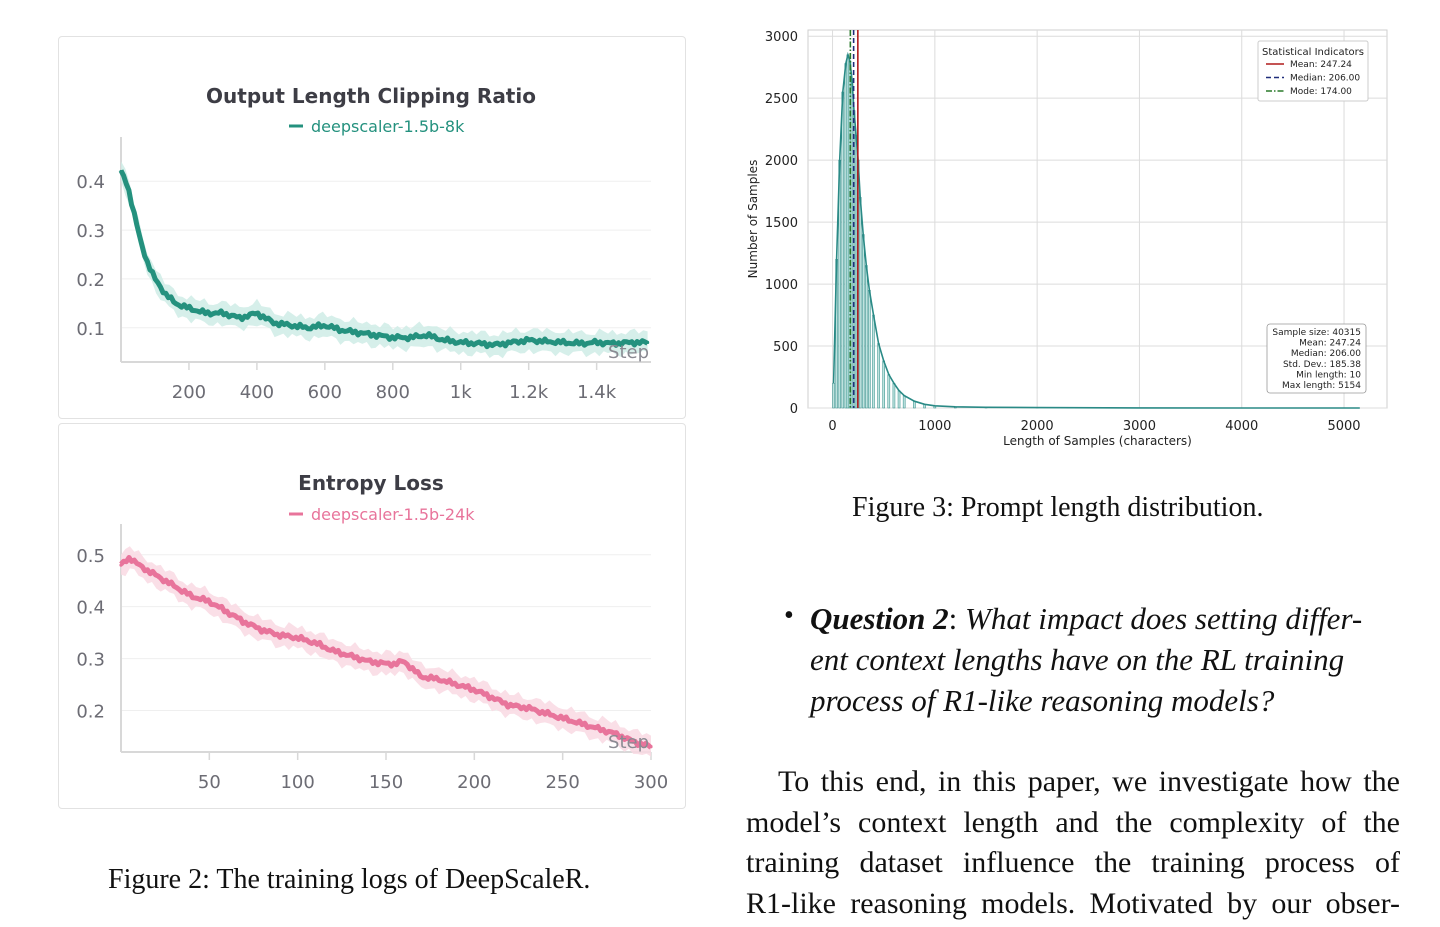  Describe the element at coordinates (781, 37) in the screenshot. I see `y-tick-label: 3000` at that location.